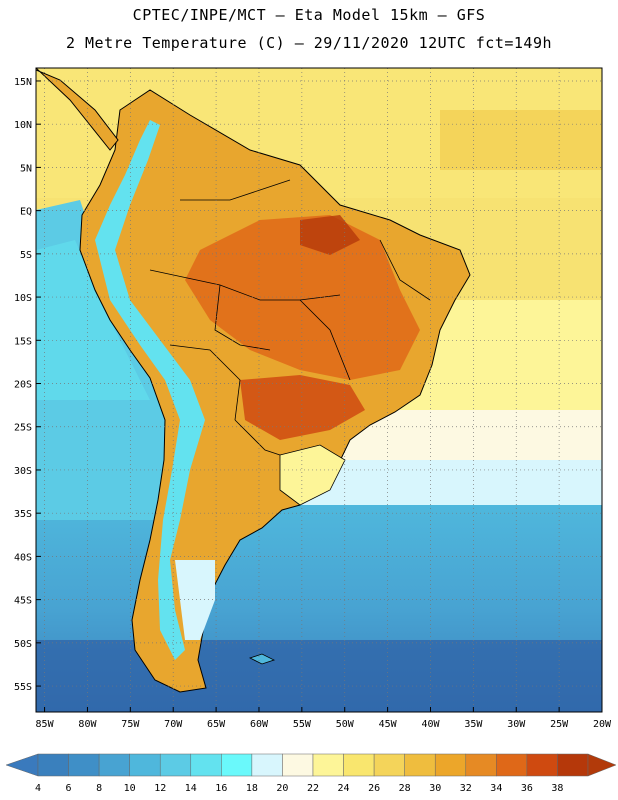  Describe the element at coordinates (173, 724) in the screenshot. I see `lon-label: 70W` at that location.